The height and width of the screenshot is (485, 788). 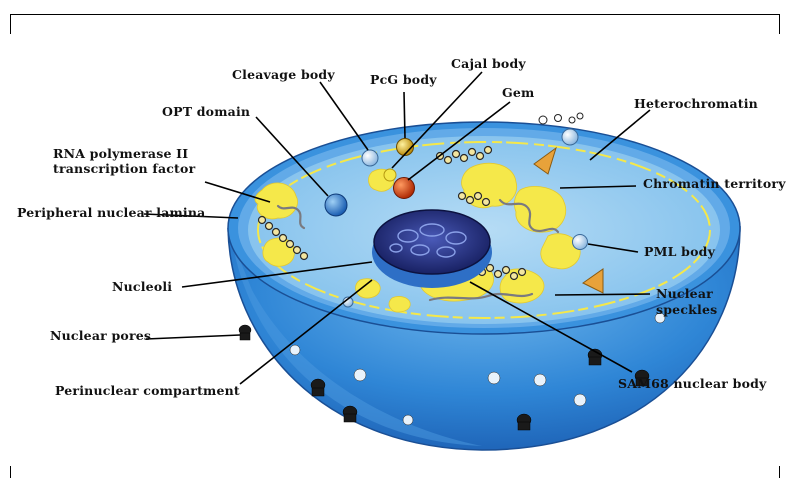 What do you see at coordinates (10, 24) in the screenshot?
I see `frame-left-tick` at bounding box center [10, 24].